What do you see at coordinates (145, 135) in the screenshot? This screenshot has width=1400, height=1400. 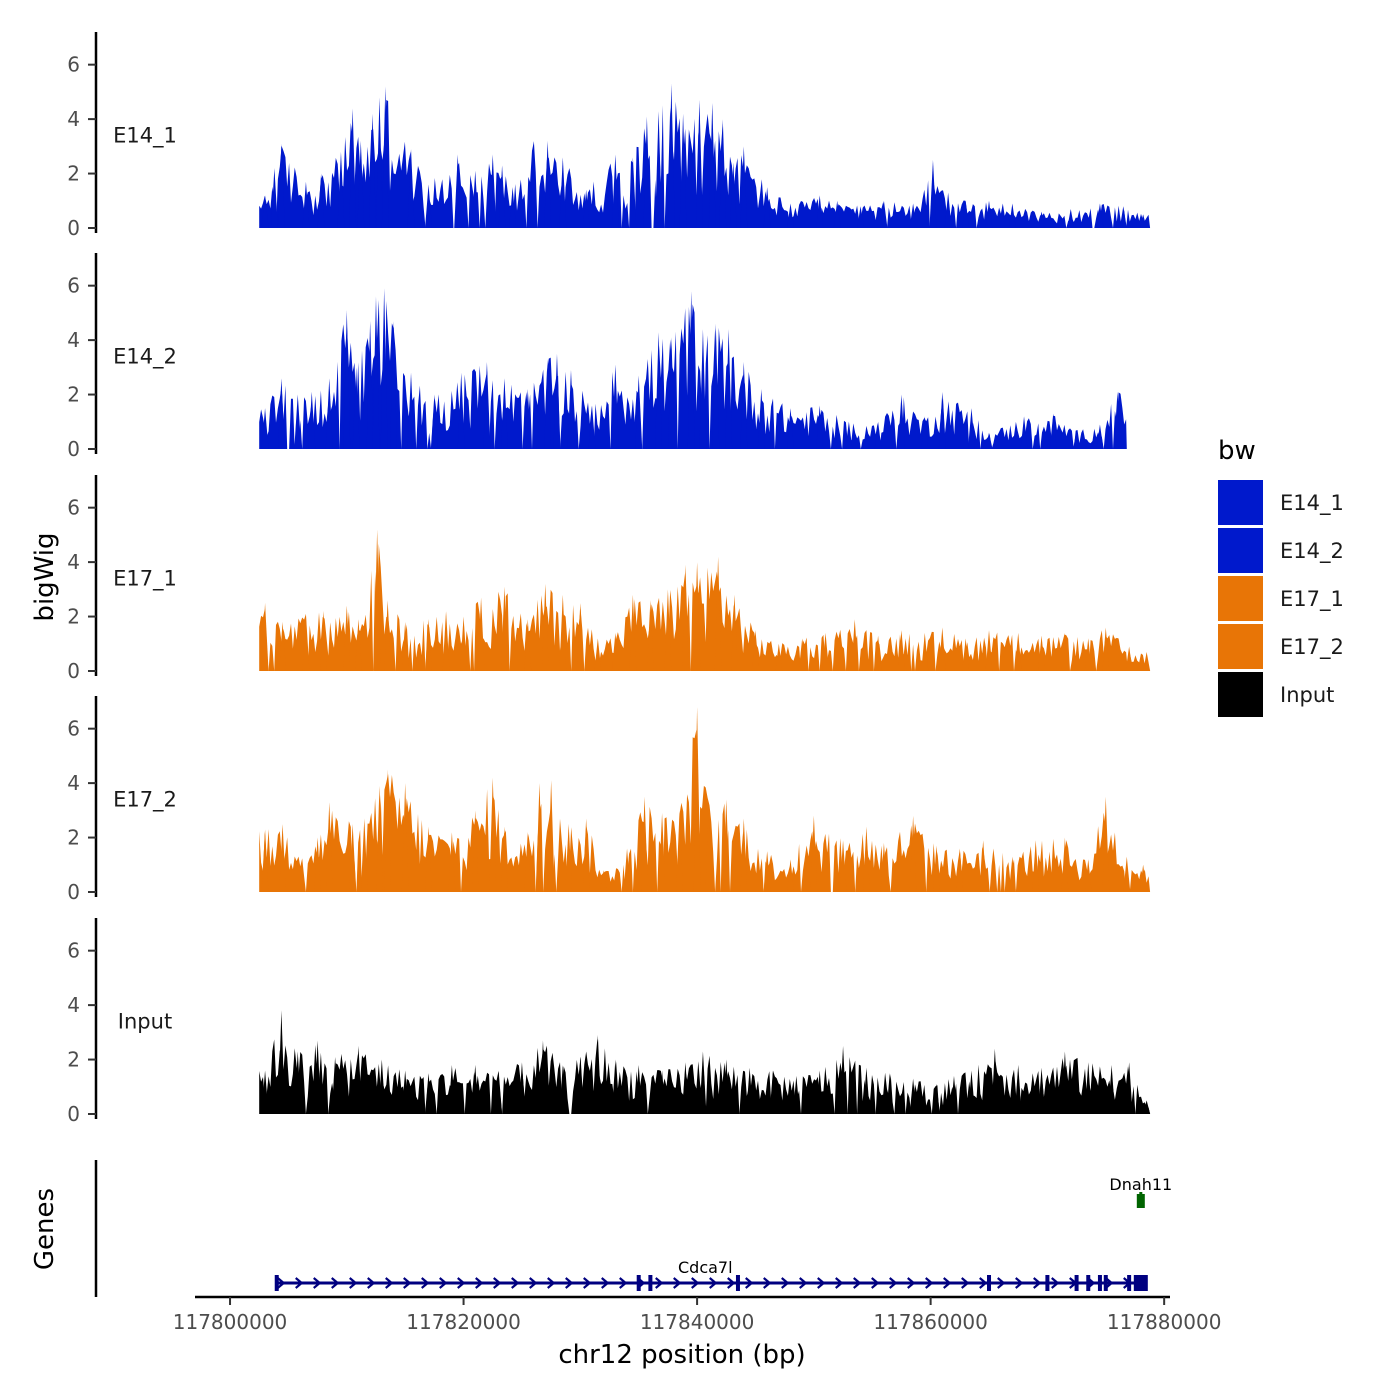 I see `track-label: E14_1` at bounding box center [145, 135].